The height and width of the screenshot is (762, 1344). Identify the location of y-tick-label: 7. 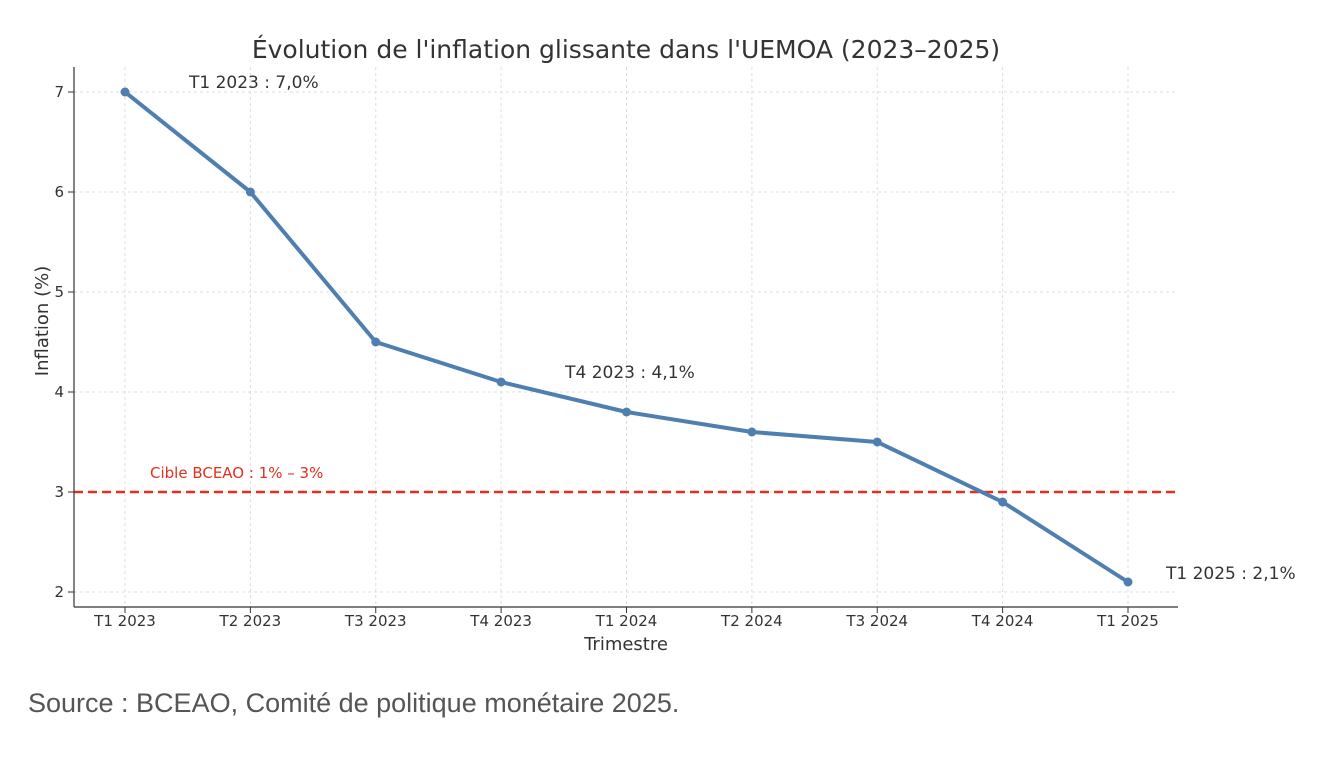
(59, 92).